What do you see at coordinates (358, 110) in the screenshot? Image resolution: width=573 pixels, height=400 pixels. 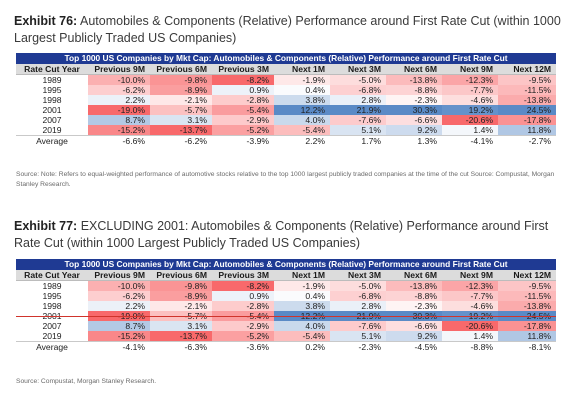 I see `table-cell: 21.9%` at bounding box center [358, 110].